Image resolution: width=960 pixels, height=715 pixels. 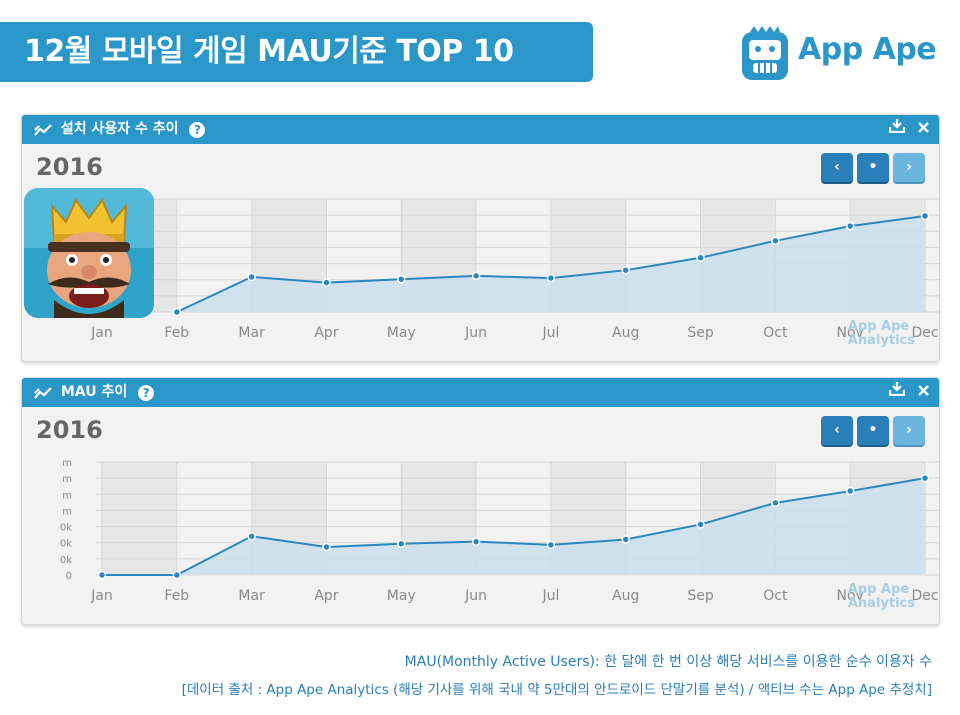 I want to click on game-icon, so click(x=89, y=253).